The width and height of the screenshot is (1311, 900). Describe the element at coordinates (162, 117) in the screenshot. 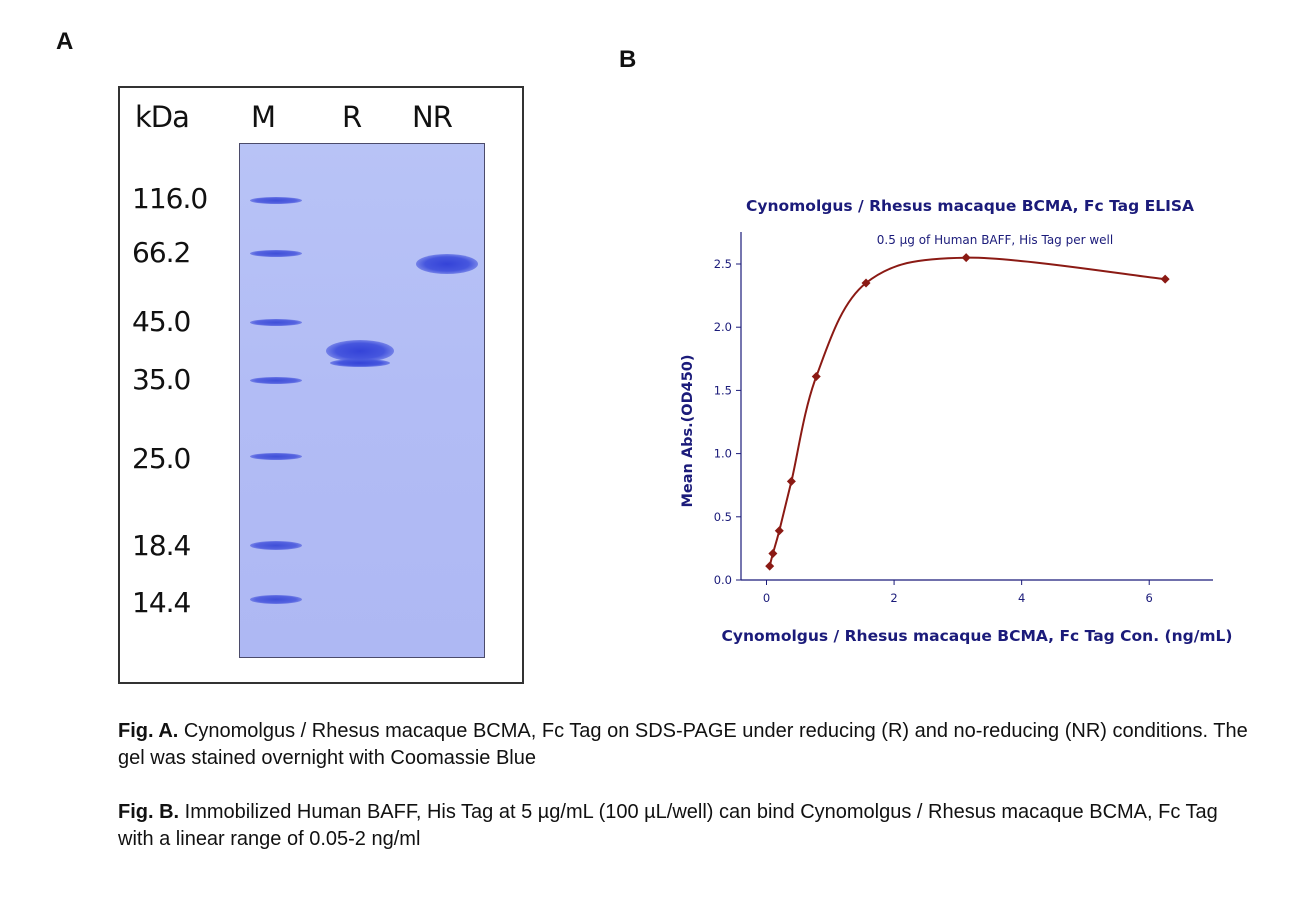

I see `gel-header-kda: kDa` at that location.